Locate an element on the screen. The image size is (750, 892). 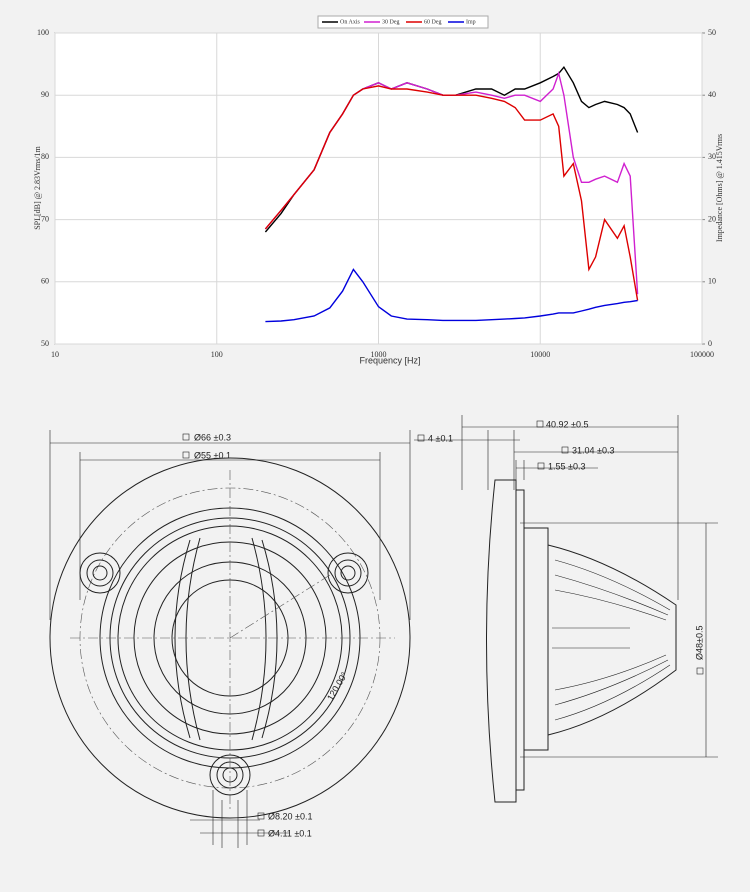
legend-box is located at coordinates (403, 22).